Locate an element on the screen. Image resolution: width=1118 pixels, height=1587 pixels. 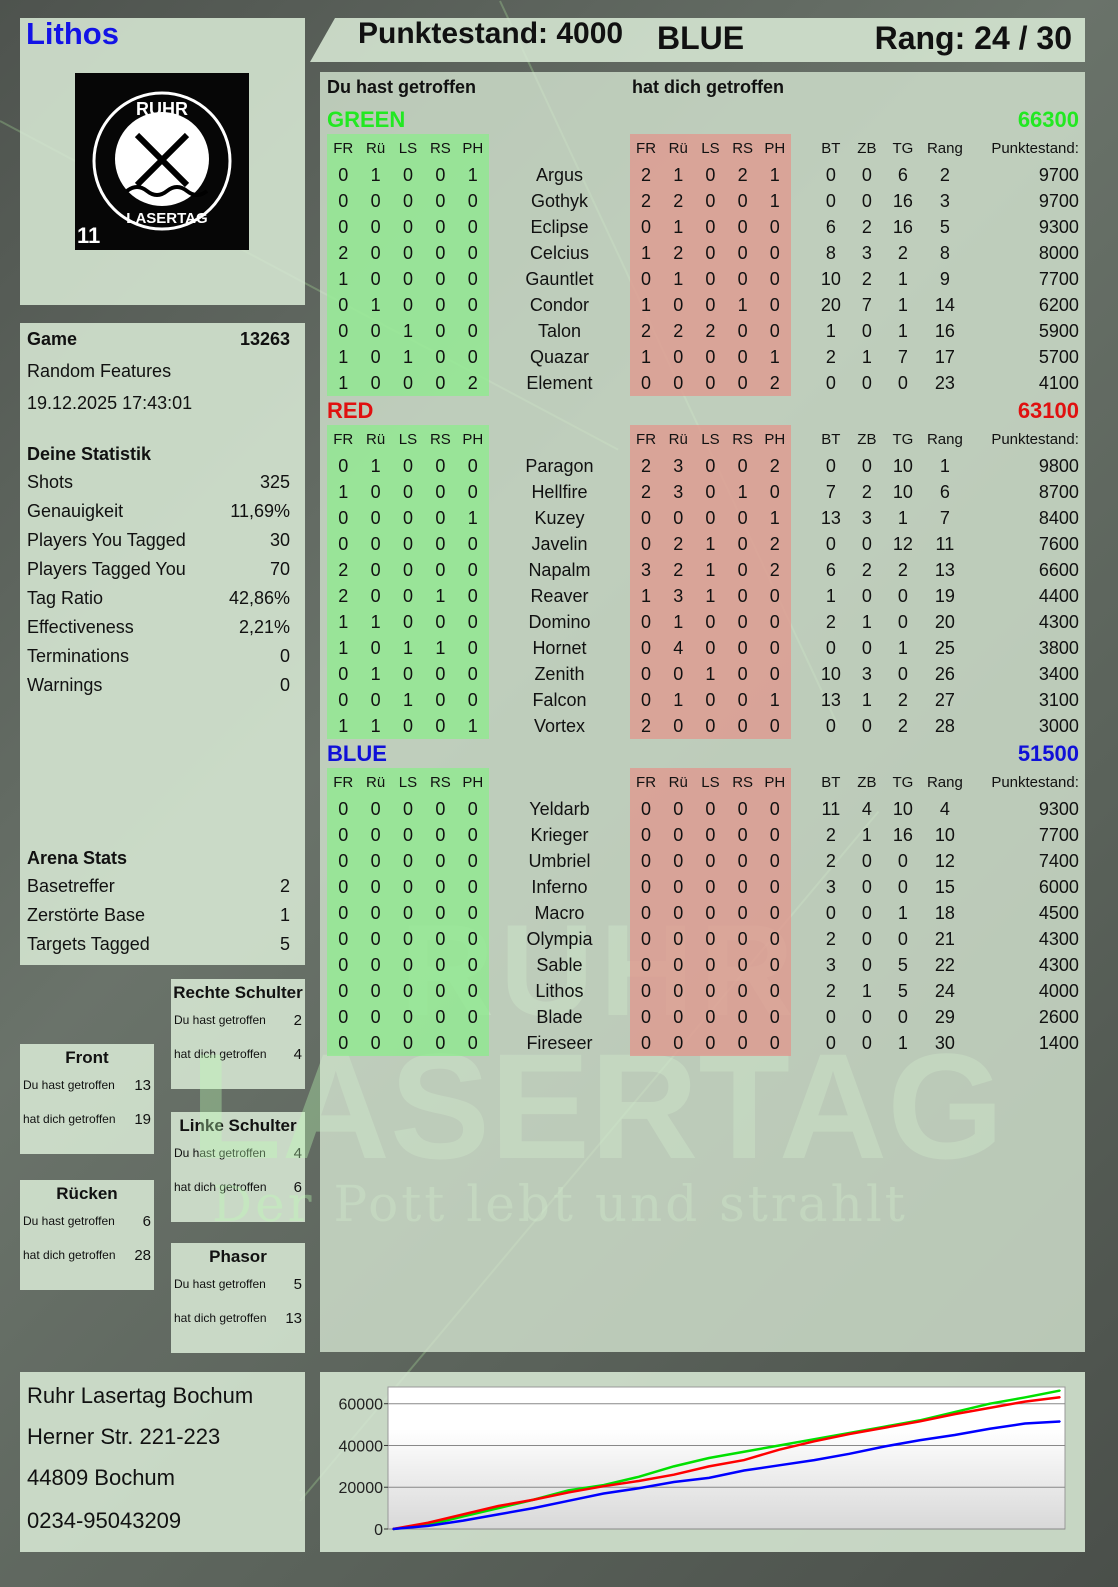
column-header: Rang is located at coordinates (944, 148).